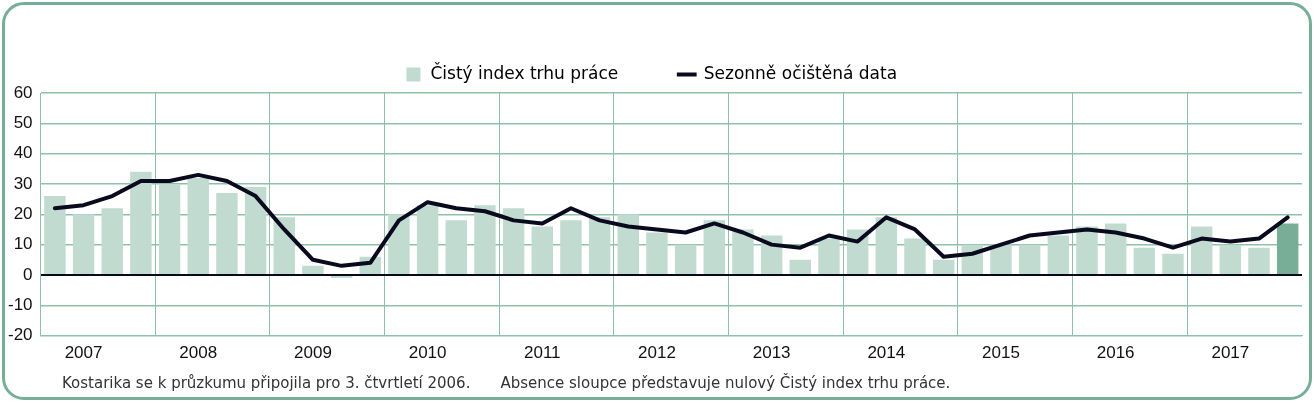 Image resolution: width=1314 pixels, height=403 pixels. Describe the element at coordinates (1230, 353) in the screenshot. I see `x-tick-label: 2017` at that location.